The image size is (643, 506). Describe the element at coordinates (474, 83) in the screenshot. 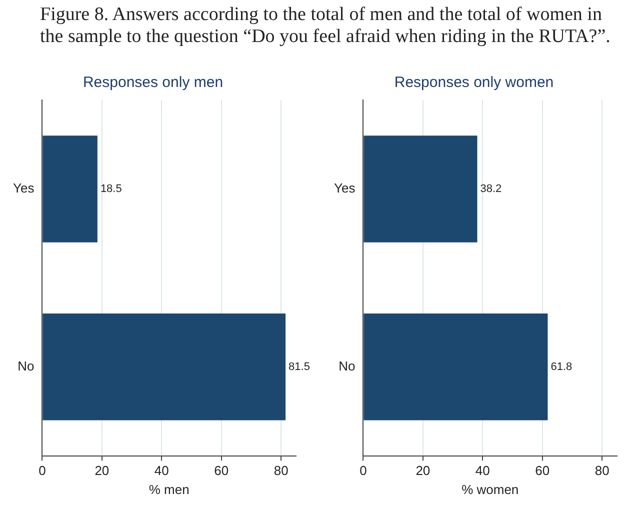

I see `chart-title: Responses only women` at that location.